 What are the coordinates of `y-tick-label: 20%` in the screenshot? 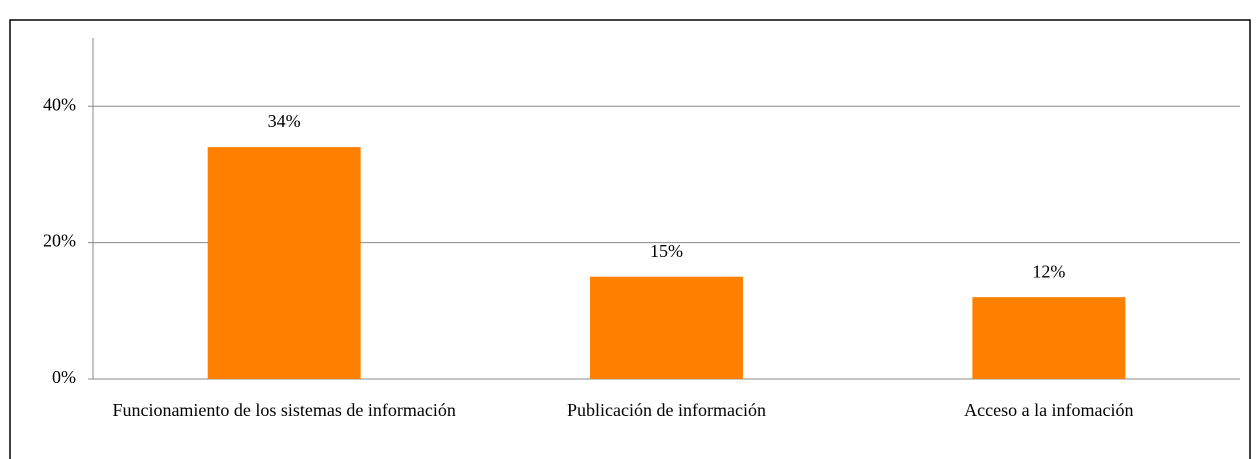 It's located at (59, 241).